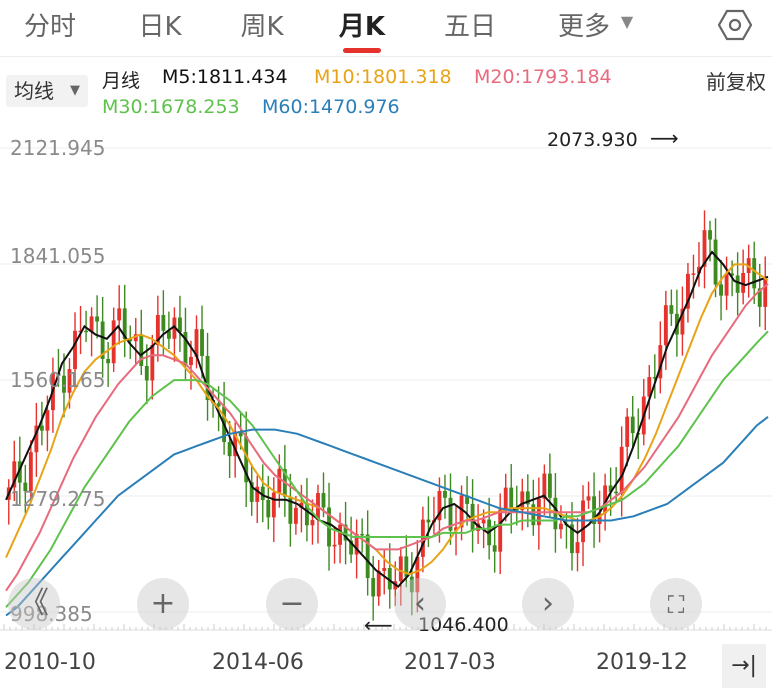 Image resolution: width=772 pixels, height=689 pixels. I want to click on x-tick-label: 2014-06, so click(258, 662).